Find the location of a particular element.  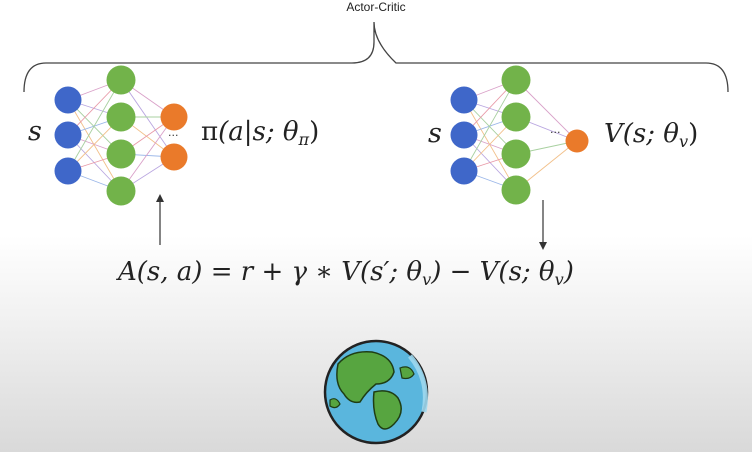

actor-policy-label: π(a|s; θπ) is located at coordinates (260, 133).